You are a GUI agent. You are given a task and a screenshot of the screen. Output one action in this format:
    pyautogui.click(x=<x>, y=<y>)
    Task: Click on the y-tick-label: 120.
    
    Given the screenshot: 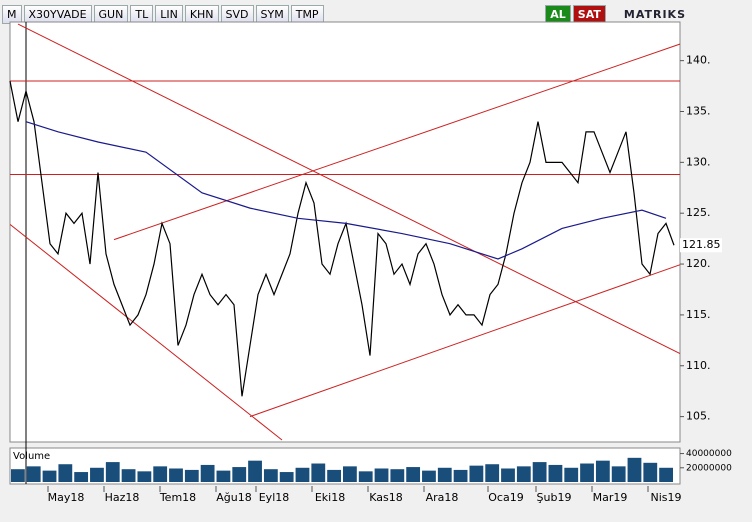 What is the action you would take?
    pyautogui.click(x=698, y=263)
    